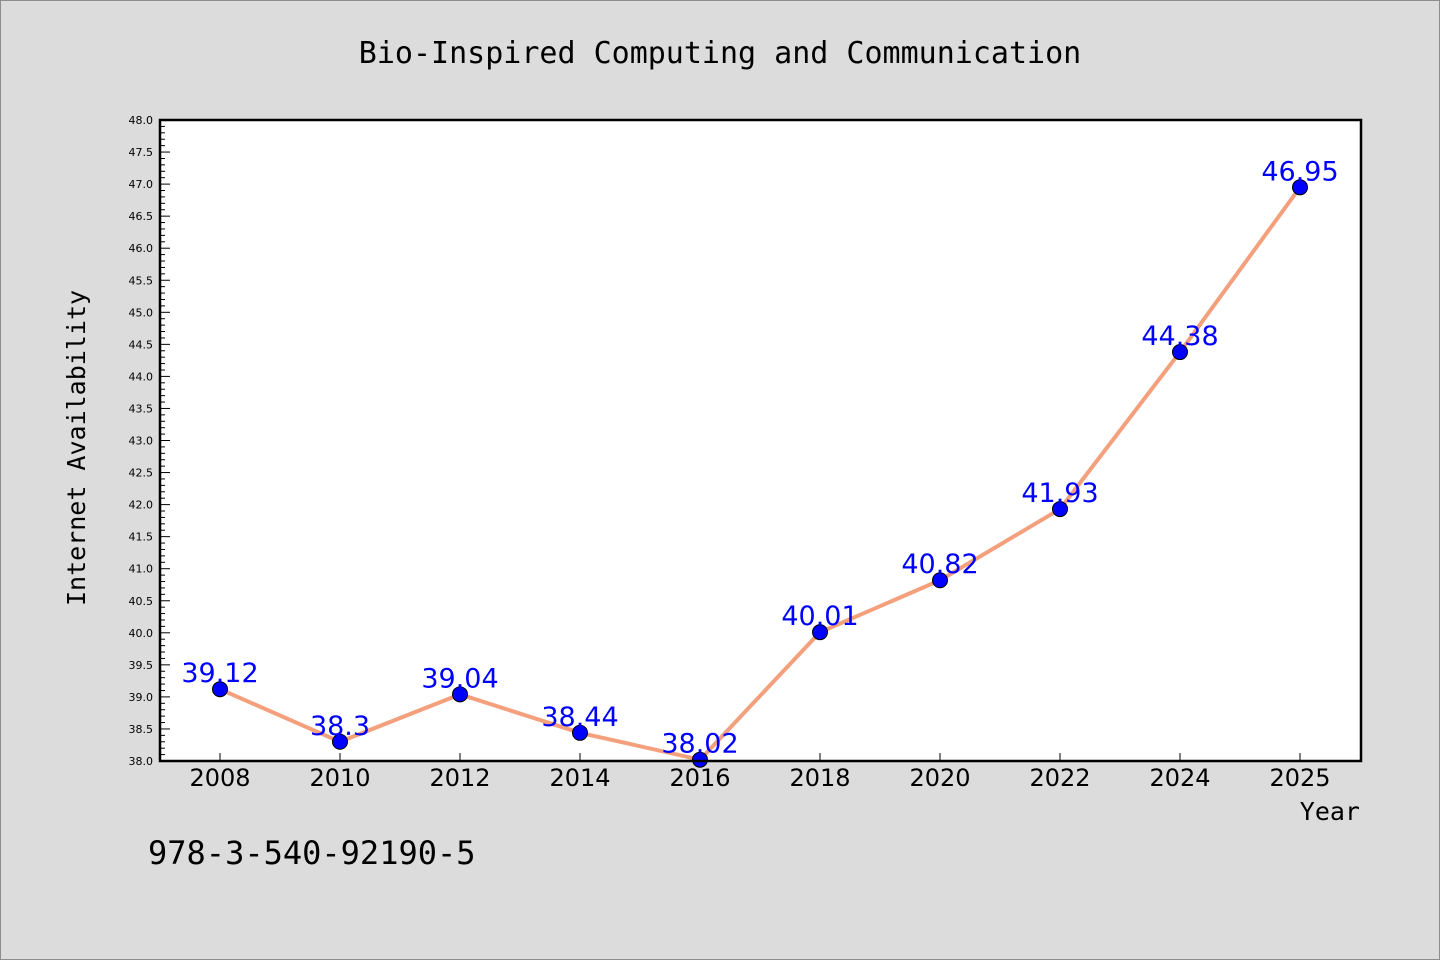  I want to click on y-tick-label: 41.0, so click(141, 569).